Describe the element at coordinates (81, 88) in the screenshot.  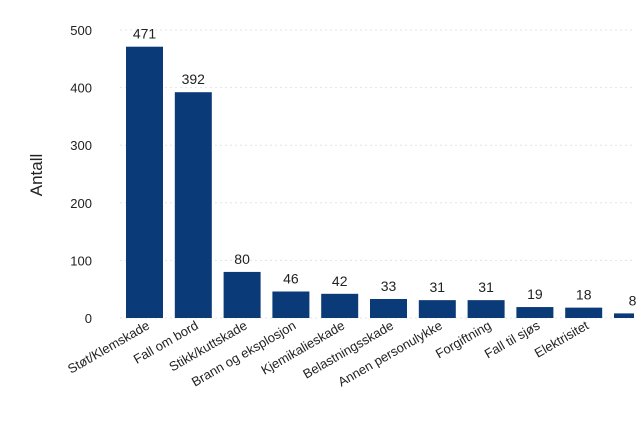
I see `y-tick-label: 400` at that location.